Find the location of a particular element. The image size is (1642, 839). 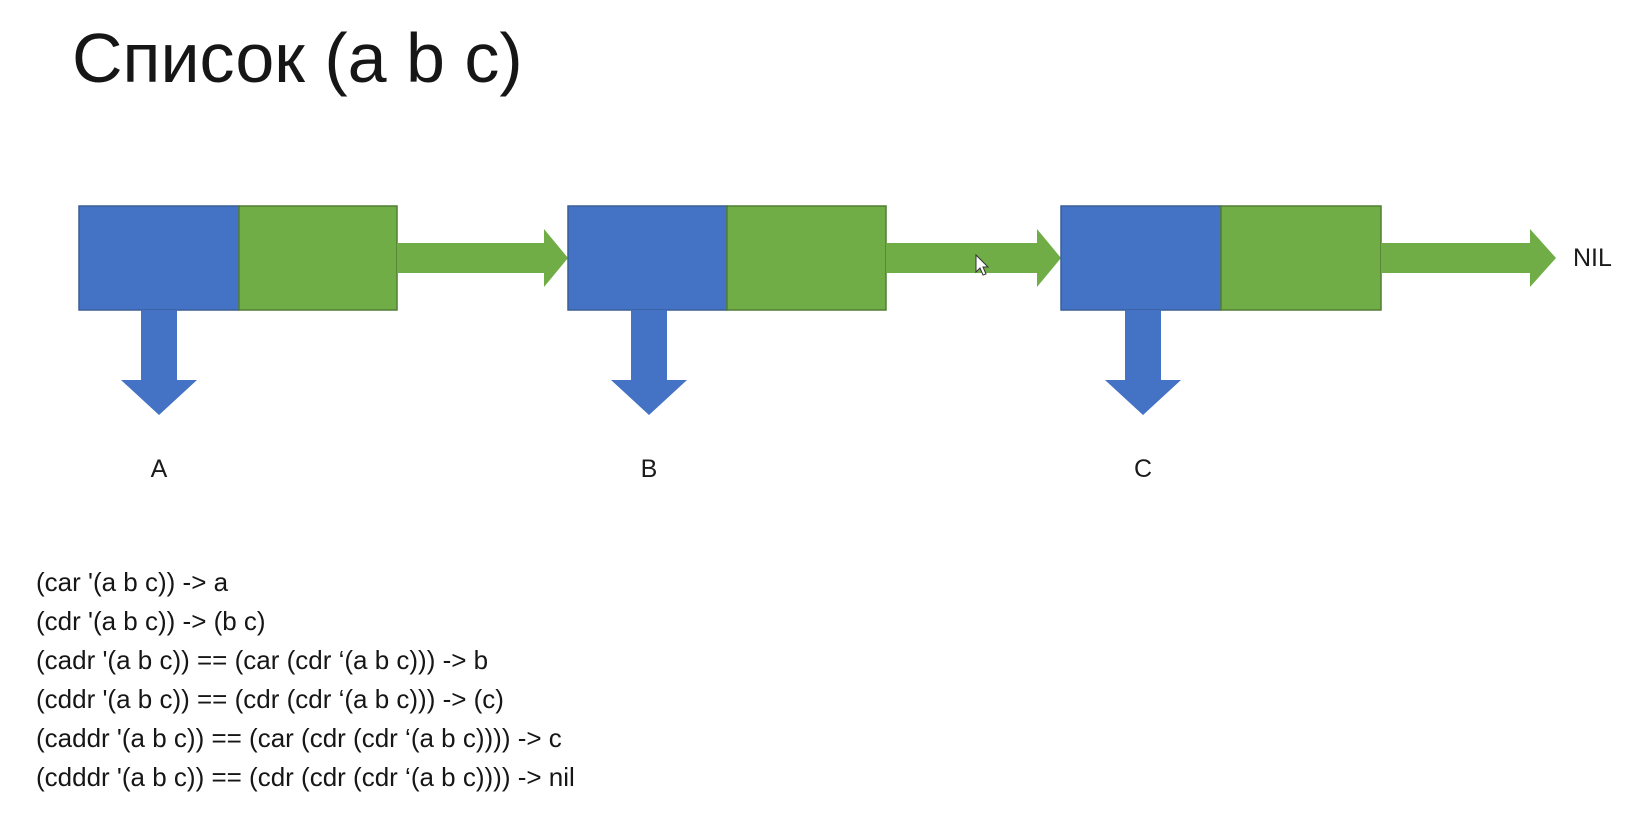

mouse-cursor-icon is located at coordinates (982, 264).